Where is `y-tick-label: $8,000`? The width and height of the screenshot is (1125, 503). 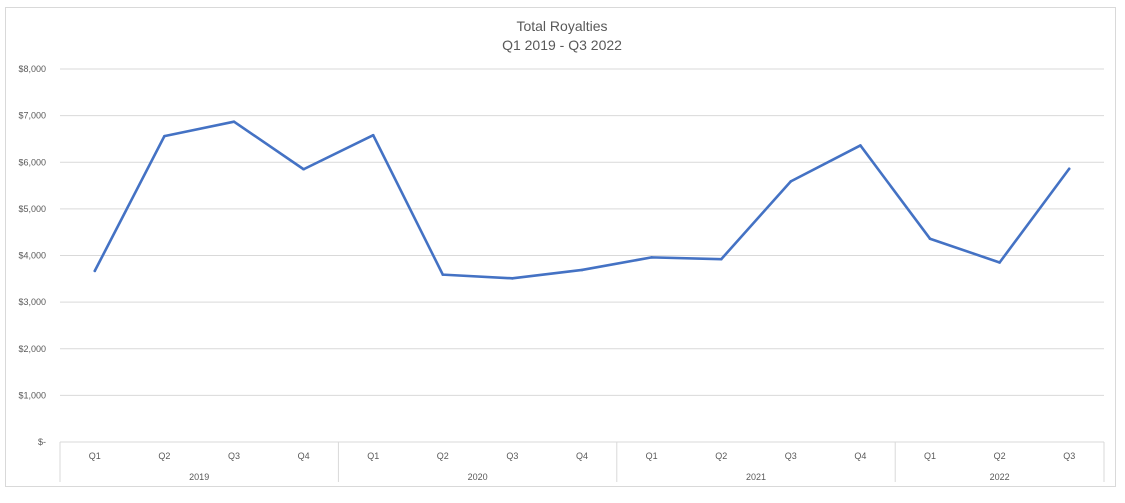
y-tick-label: $8,000 is located at coordinates (32, 69).